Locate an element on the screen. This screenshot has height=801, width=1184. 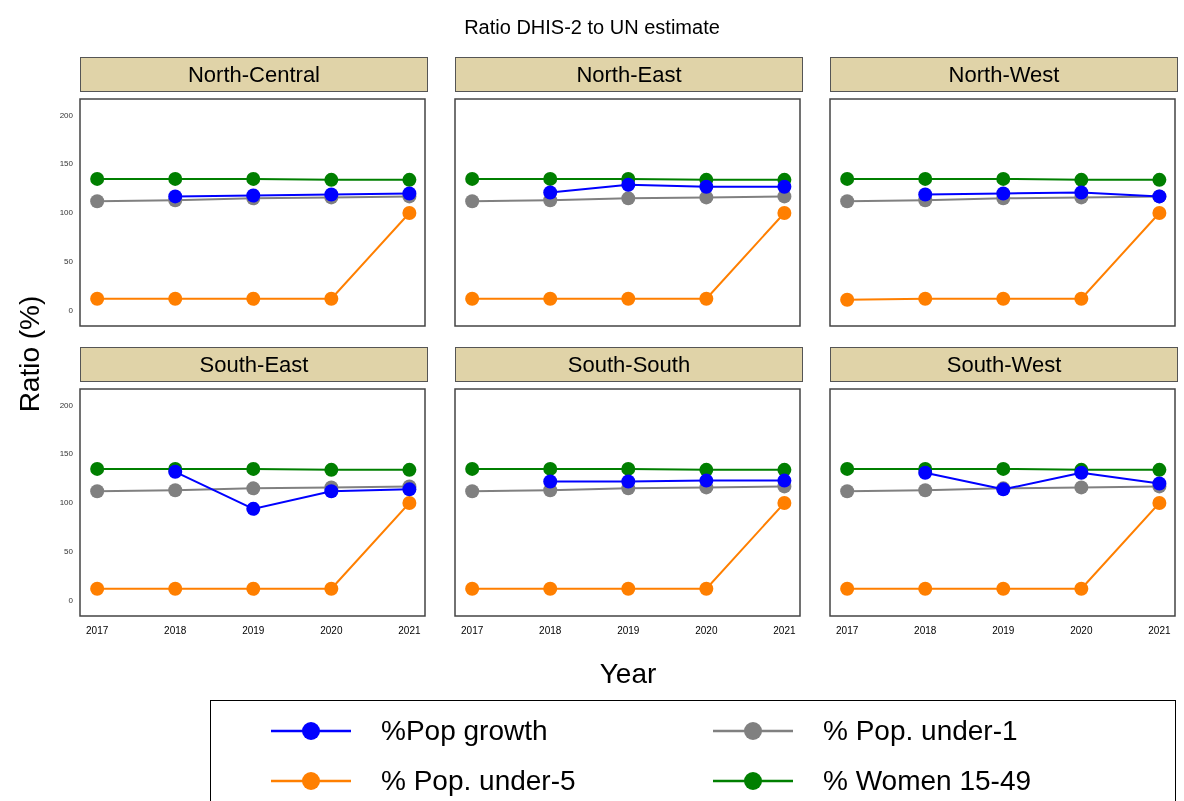
text: Ratio DHIS-2 to UN estimate is located at coordinates (592, 27).